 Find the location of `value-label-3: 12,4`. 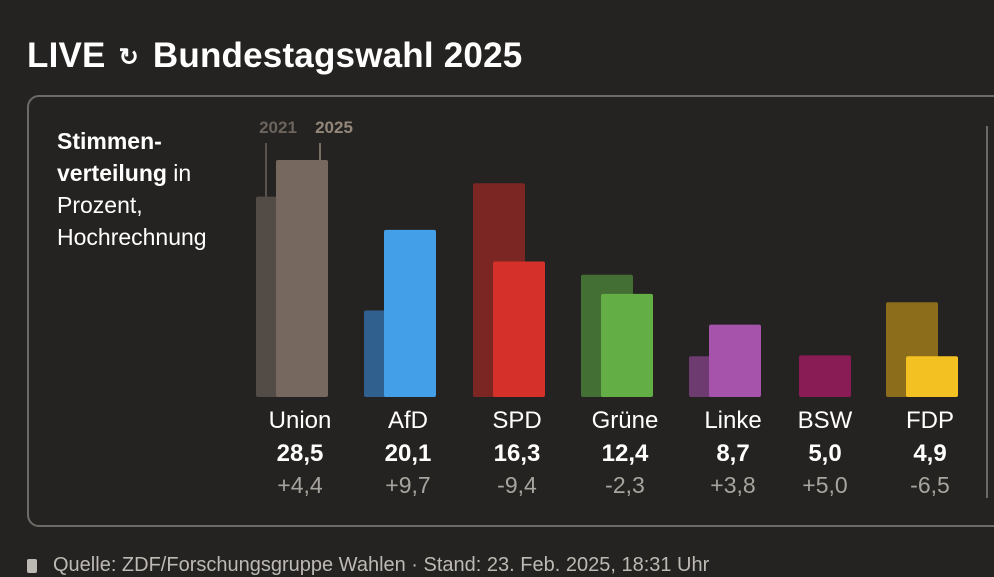

value-label-3: 12,4 is located at coordinates (625, 453).